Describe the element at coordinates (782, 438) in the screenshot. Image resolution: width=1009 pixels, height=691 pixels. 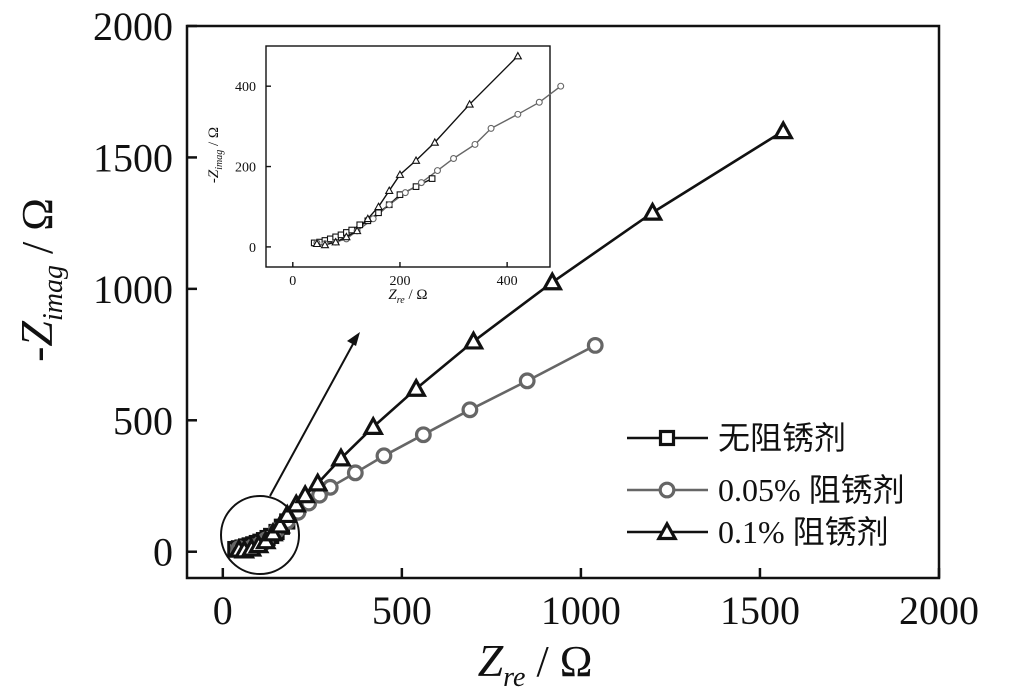
I see `legend-label: 无阻锈剂` at that location.